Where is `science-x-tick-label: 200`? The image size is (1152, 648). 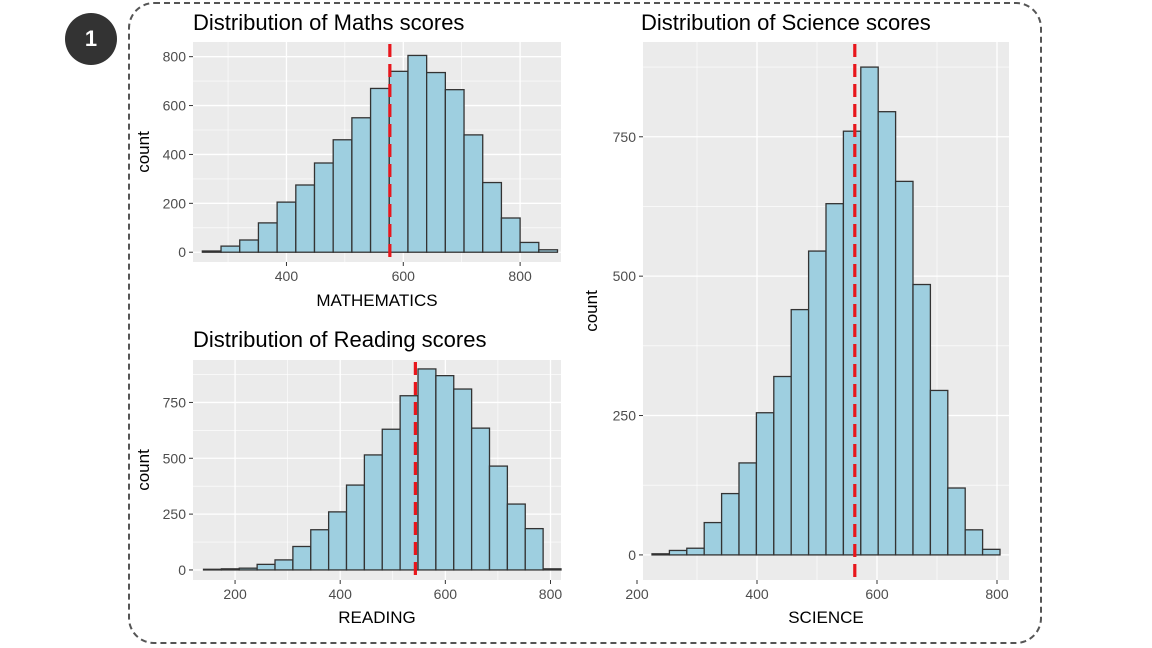 science-x-tick-label: 200 is located at coordinates (637, 594).